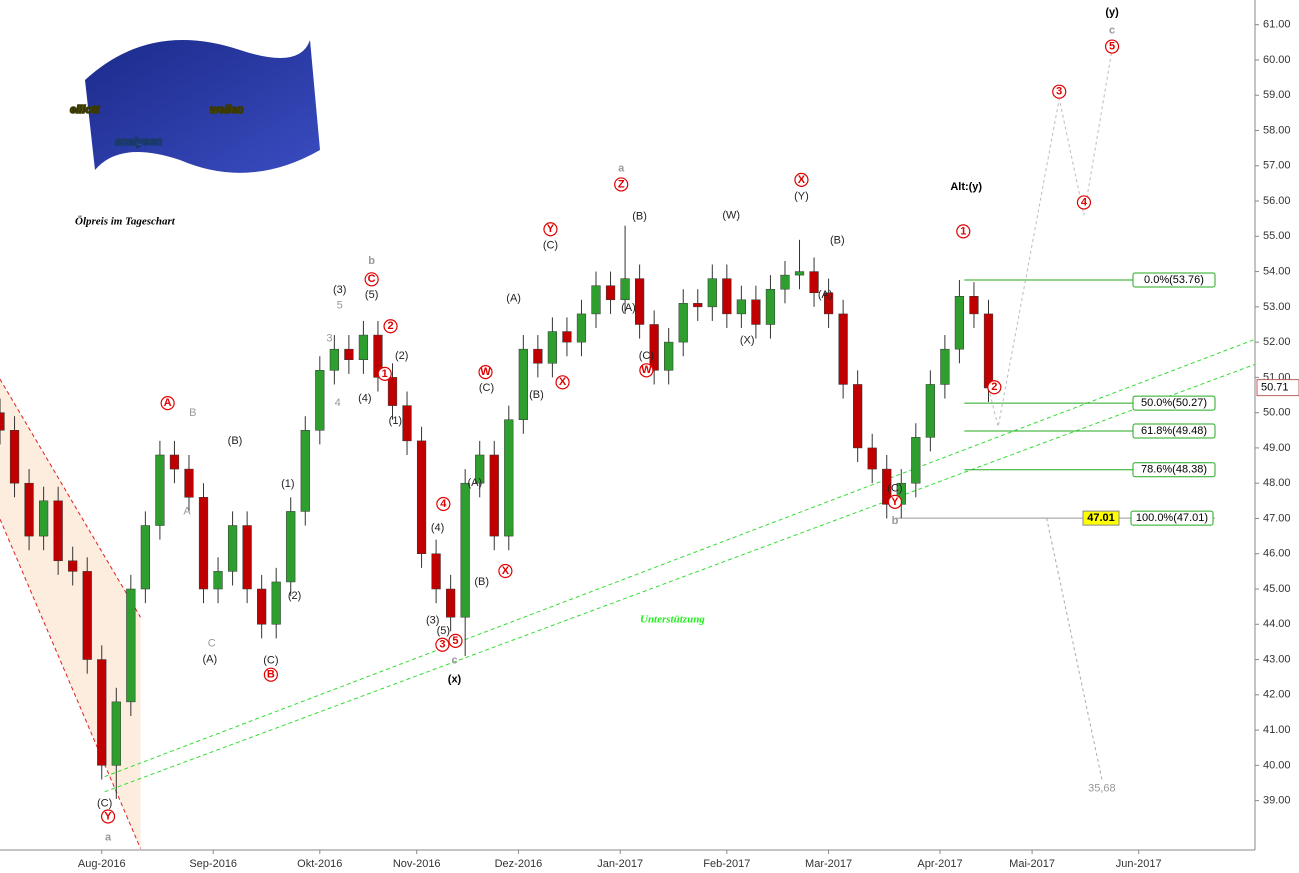 This screenshot has width=1299, height=873. I want to click on wave-label-text: (4), so click(364, 398).